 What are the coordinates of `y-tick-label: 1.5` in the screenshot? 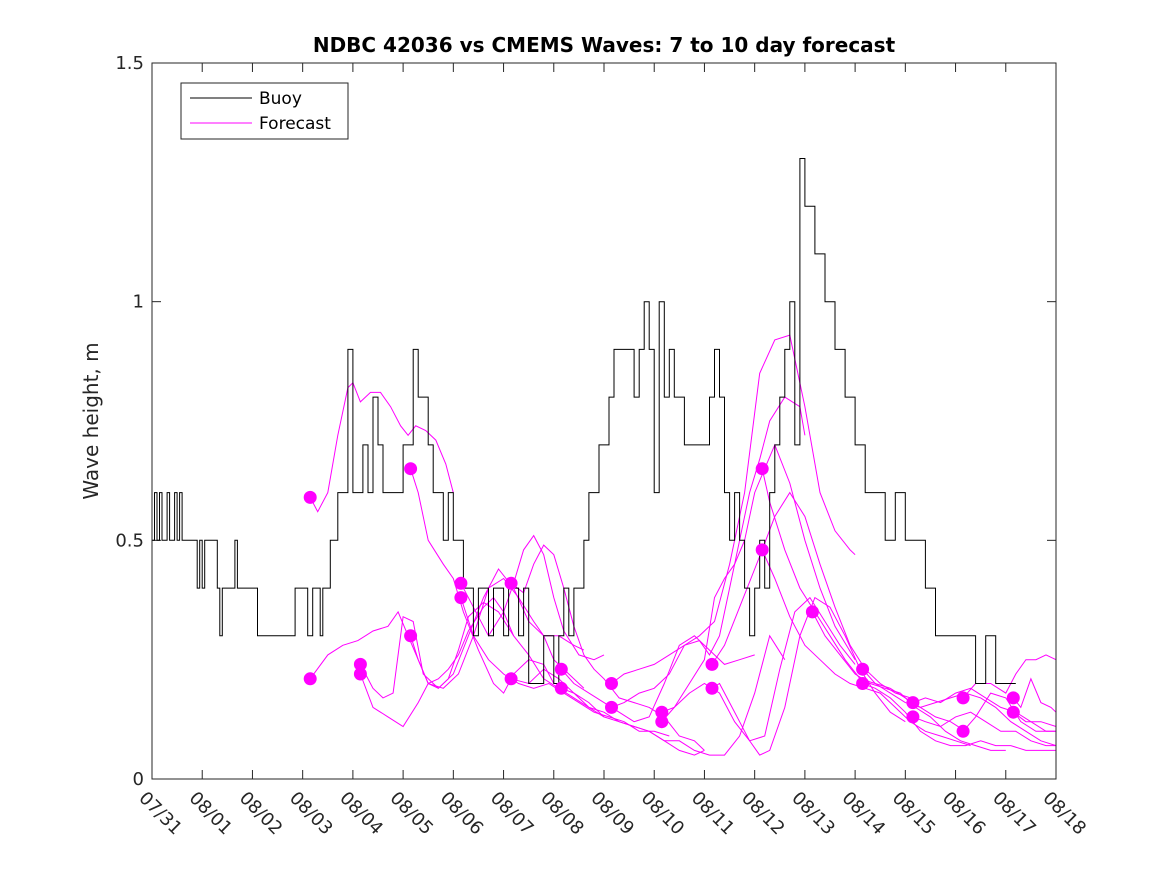 It's located at (129, 63).